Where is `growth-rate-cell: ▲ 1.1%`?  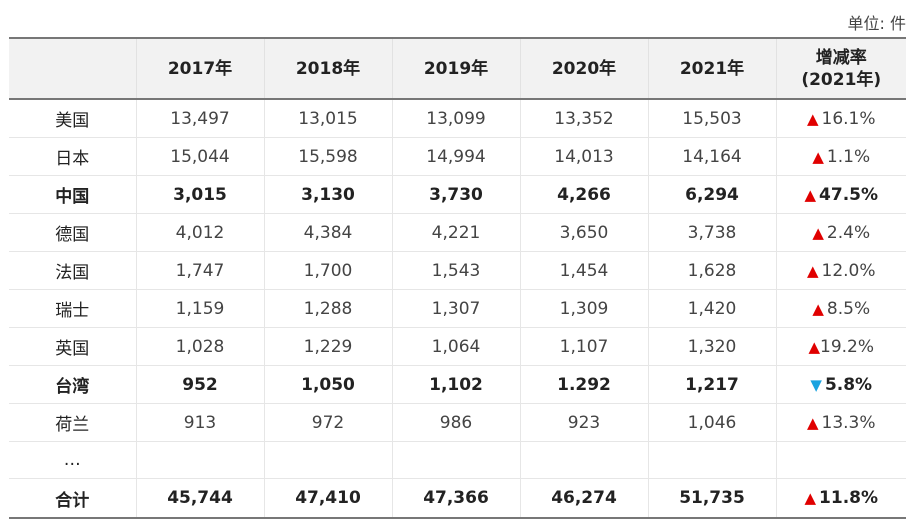
growth-rate-cell: ▲ 1.1% is located at coordinates (840, 156).